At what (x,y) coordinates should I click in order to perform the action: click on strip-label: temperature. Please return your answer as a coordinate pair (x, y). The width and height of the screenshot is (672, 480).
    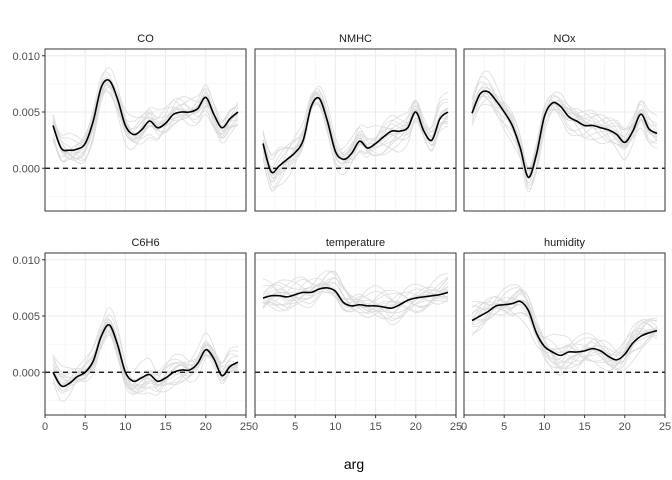
    Looking at the image, I should click on (355, 243).